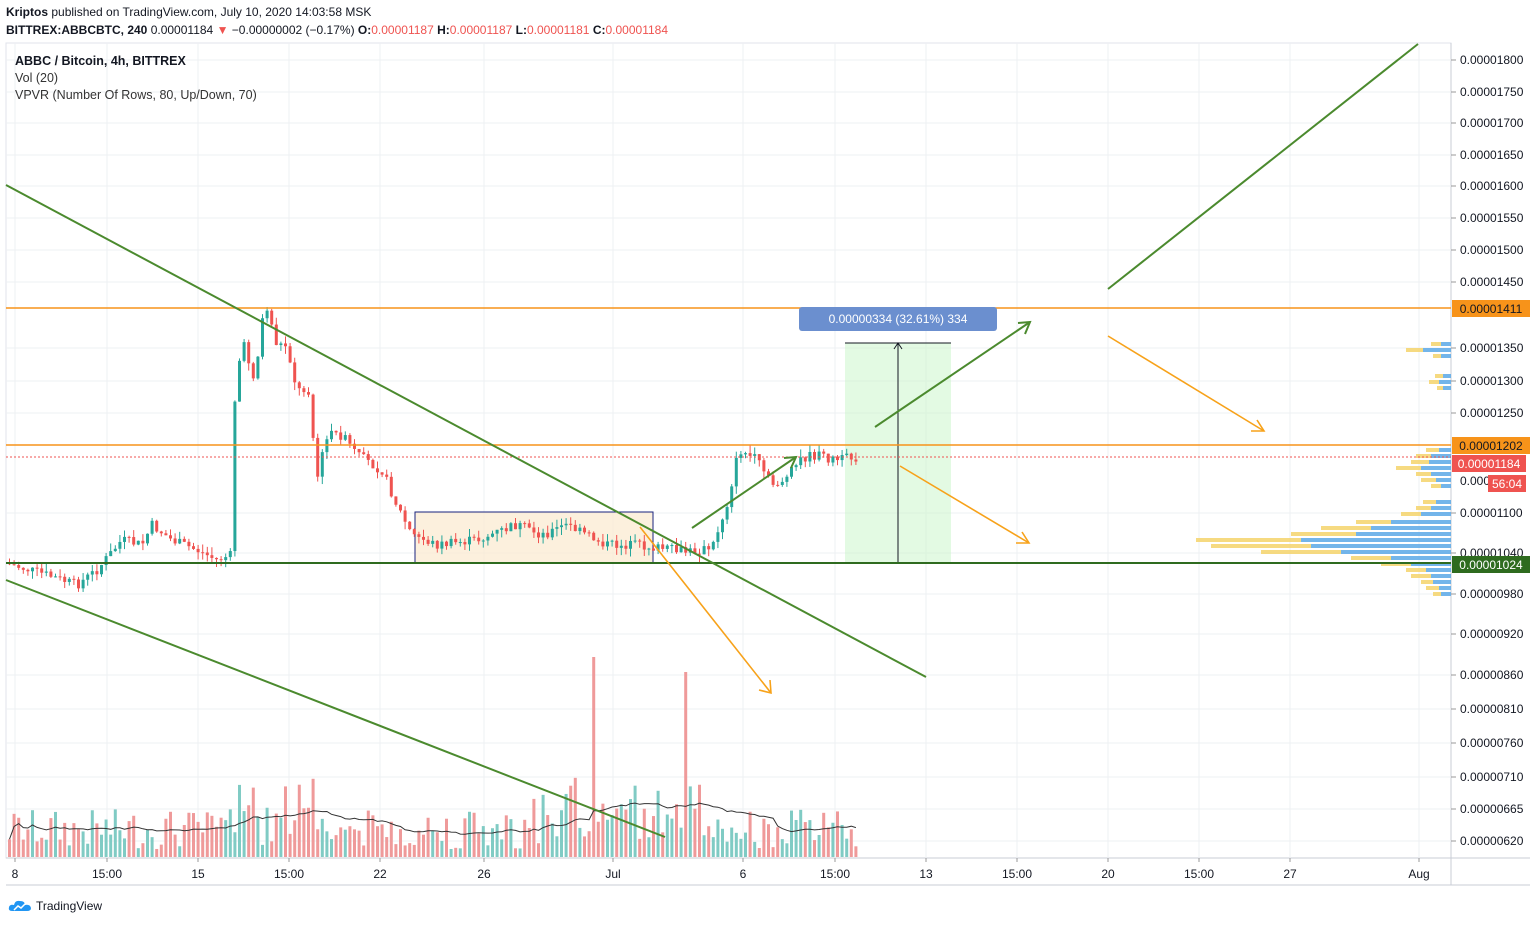 The image size is (1538, 925). What do you see at coordinates (27, 12) in the screenshot?
I see `author-name: Kriptos` at bounding box center [27, 12].